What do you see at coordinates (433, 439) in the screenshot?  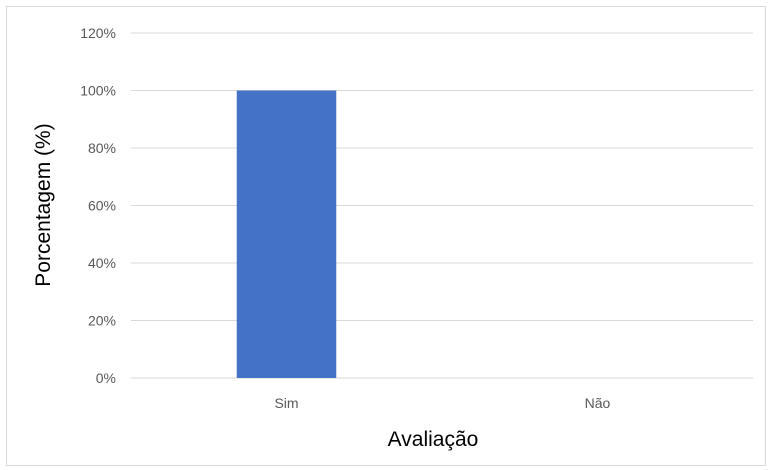 I see `x-axis-title: Avaliação` at bounding box center [433, 439].